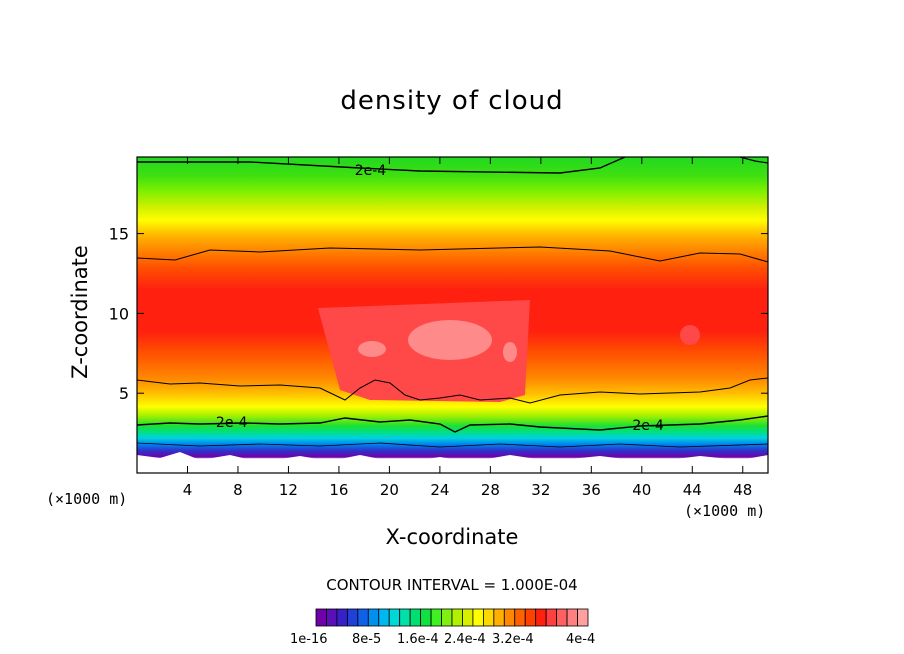 The image size is (904, 654). Describe the element at coordinates (371, 171) in the screenshot. I see `contour-label-0: 2e-4` at that location.